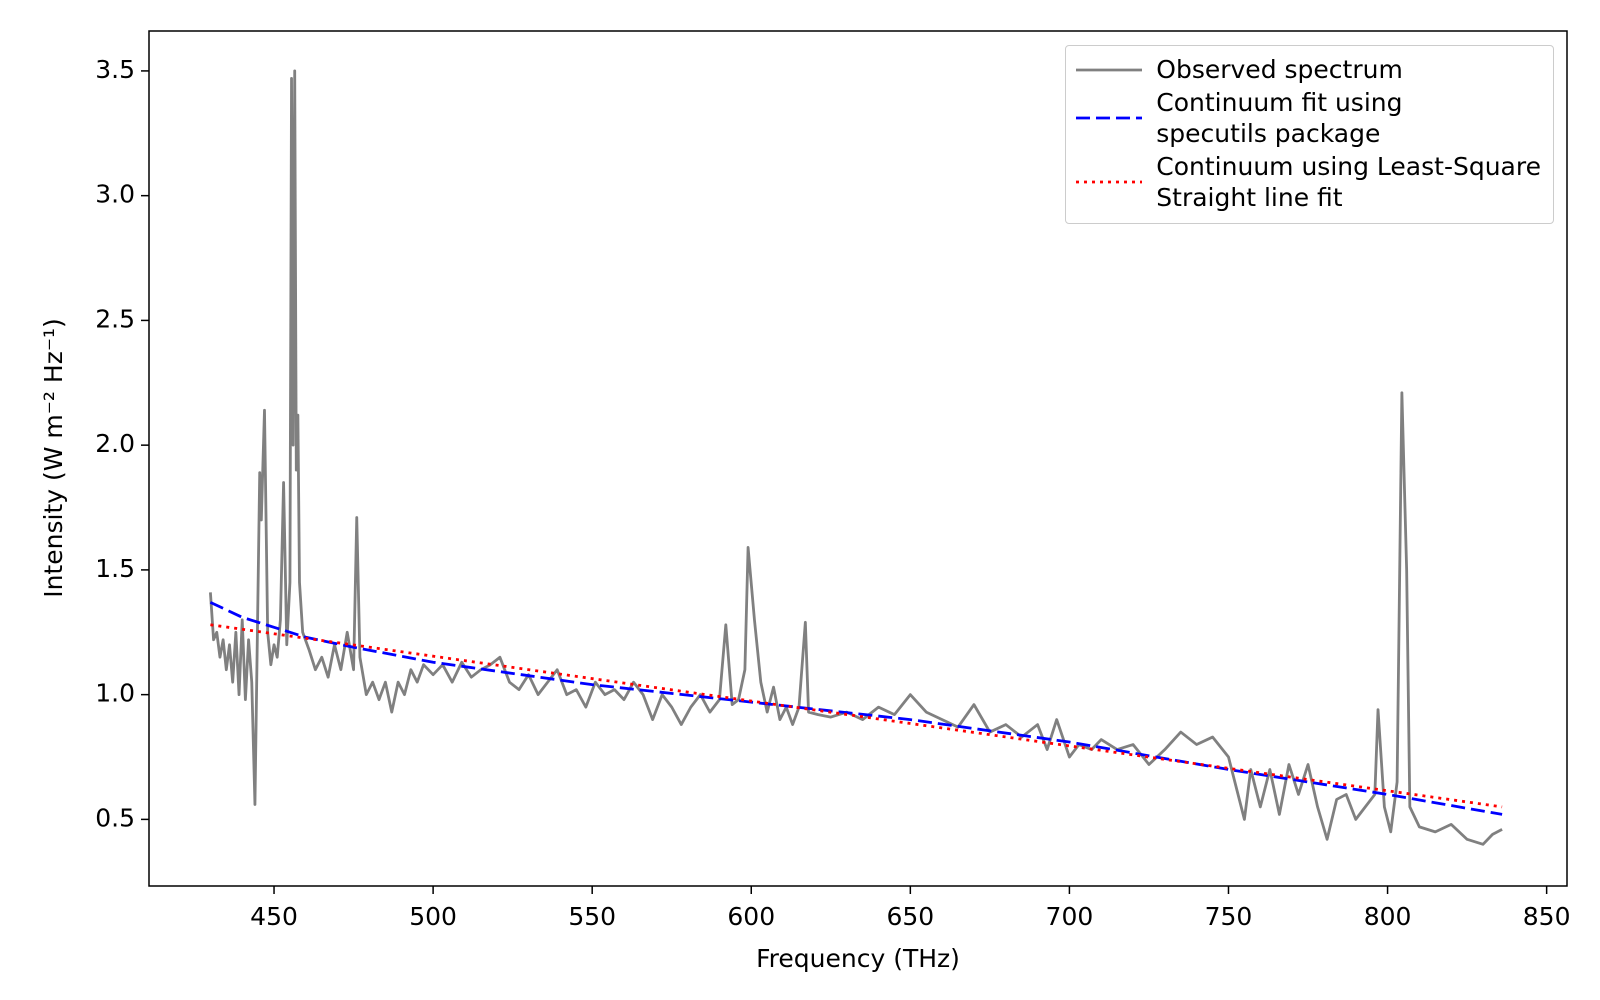  I want to click on legend-label: Continuum fit using specutils package, so click(1279, 118).